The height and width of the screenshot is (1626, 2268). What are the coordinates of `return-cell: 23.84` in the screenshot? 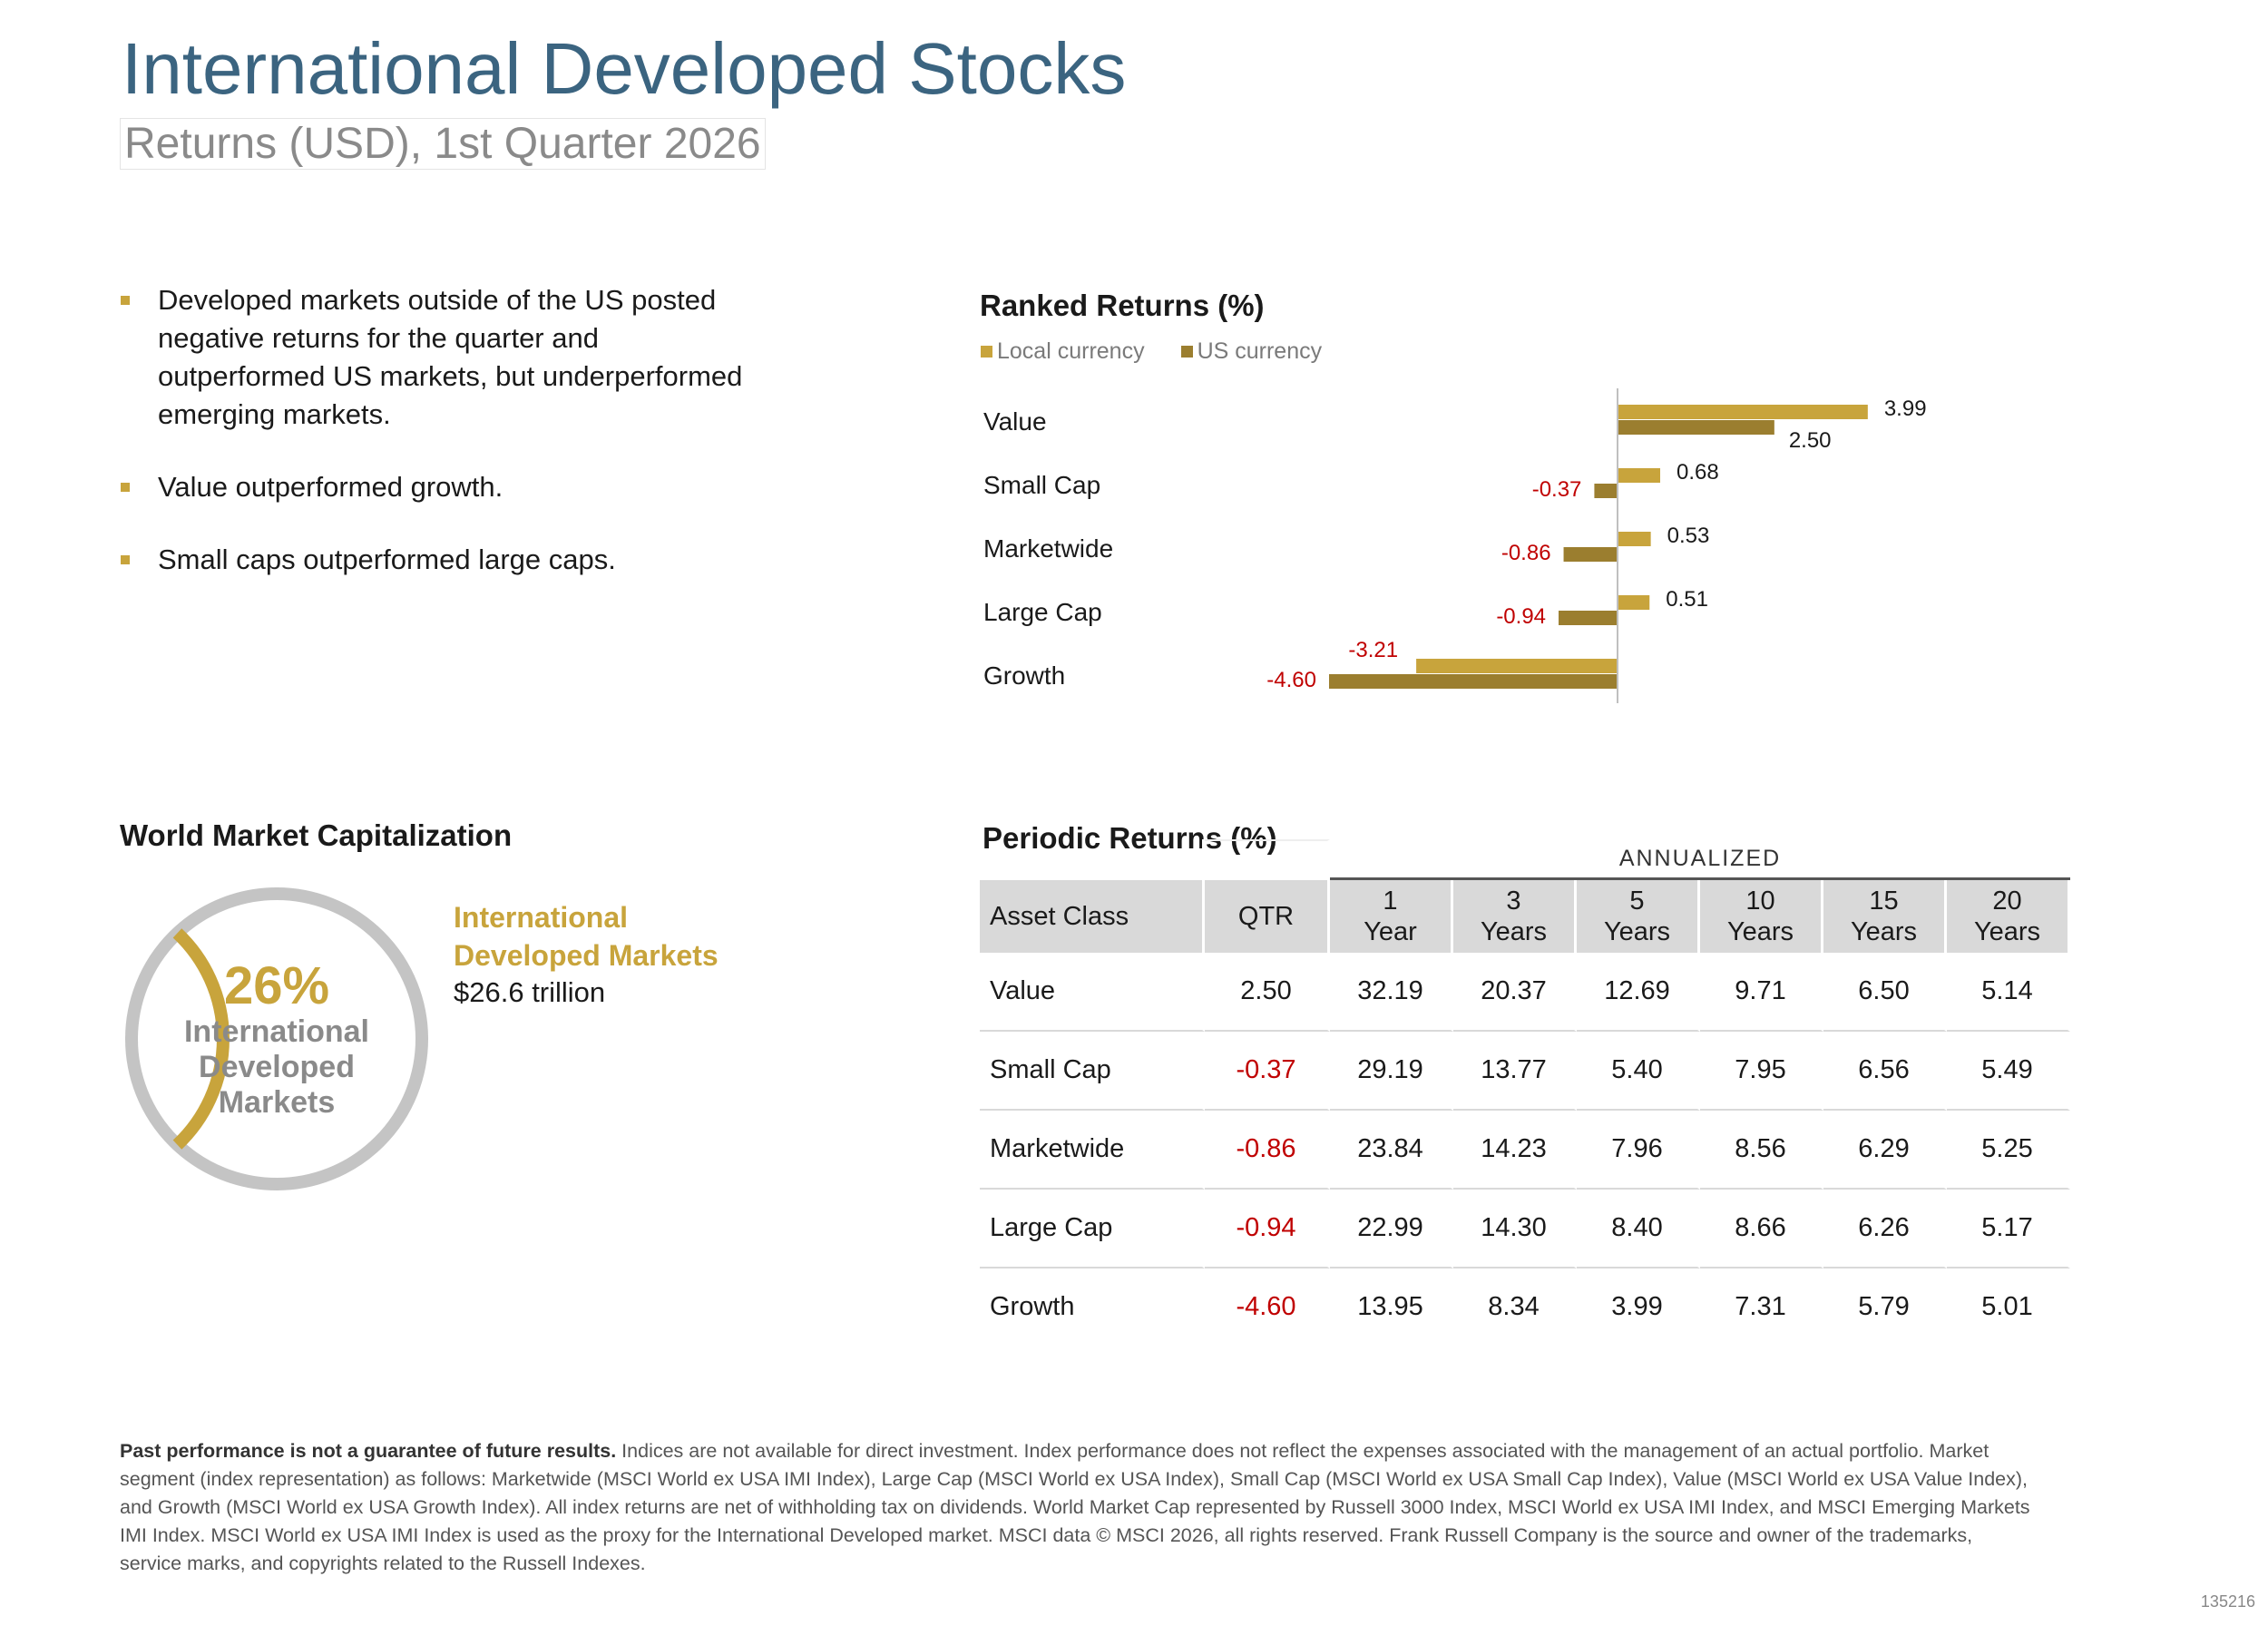 It's located at (1392, 1150).